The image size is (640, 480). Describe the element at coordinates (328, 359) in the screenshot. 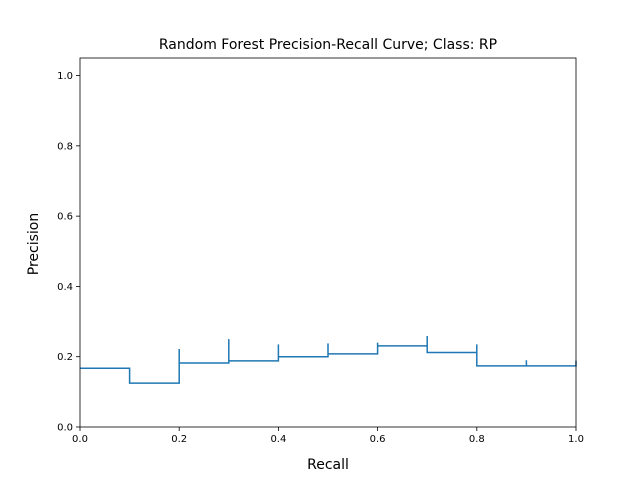

I see `pr-curve-line` at that location.